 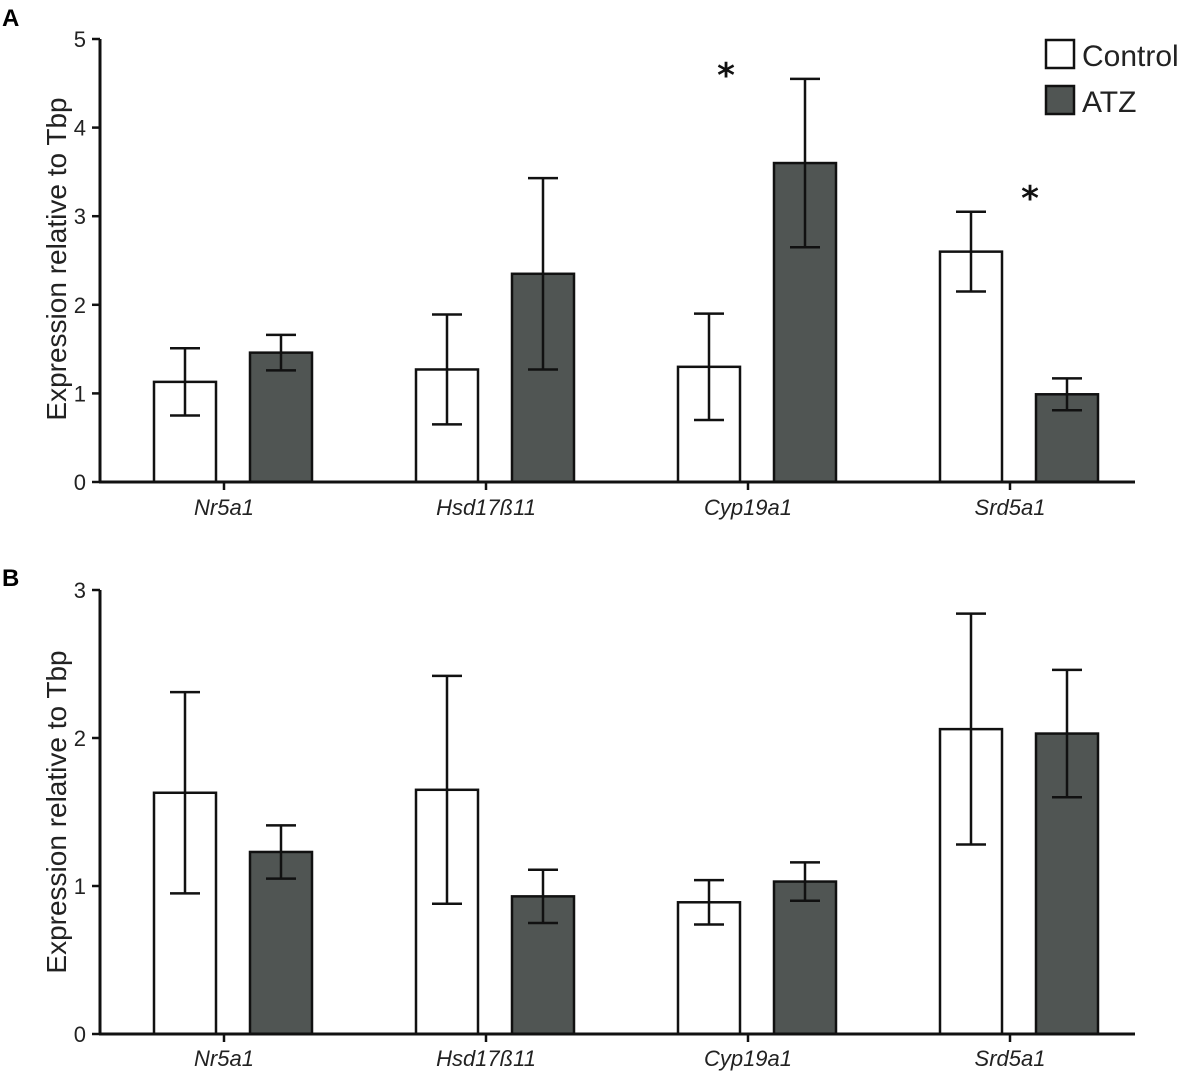 I want to click on legend: Control ATZ, so click(x=1111, y=78).